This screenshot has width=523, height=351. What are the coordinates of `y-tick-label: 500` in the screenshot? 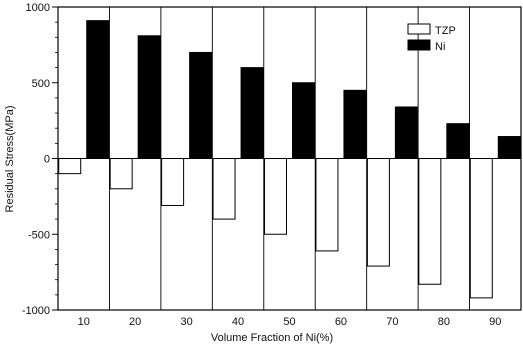 It's located at (41, 84).